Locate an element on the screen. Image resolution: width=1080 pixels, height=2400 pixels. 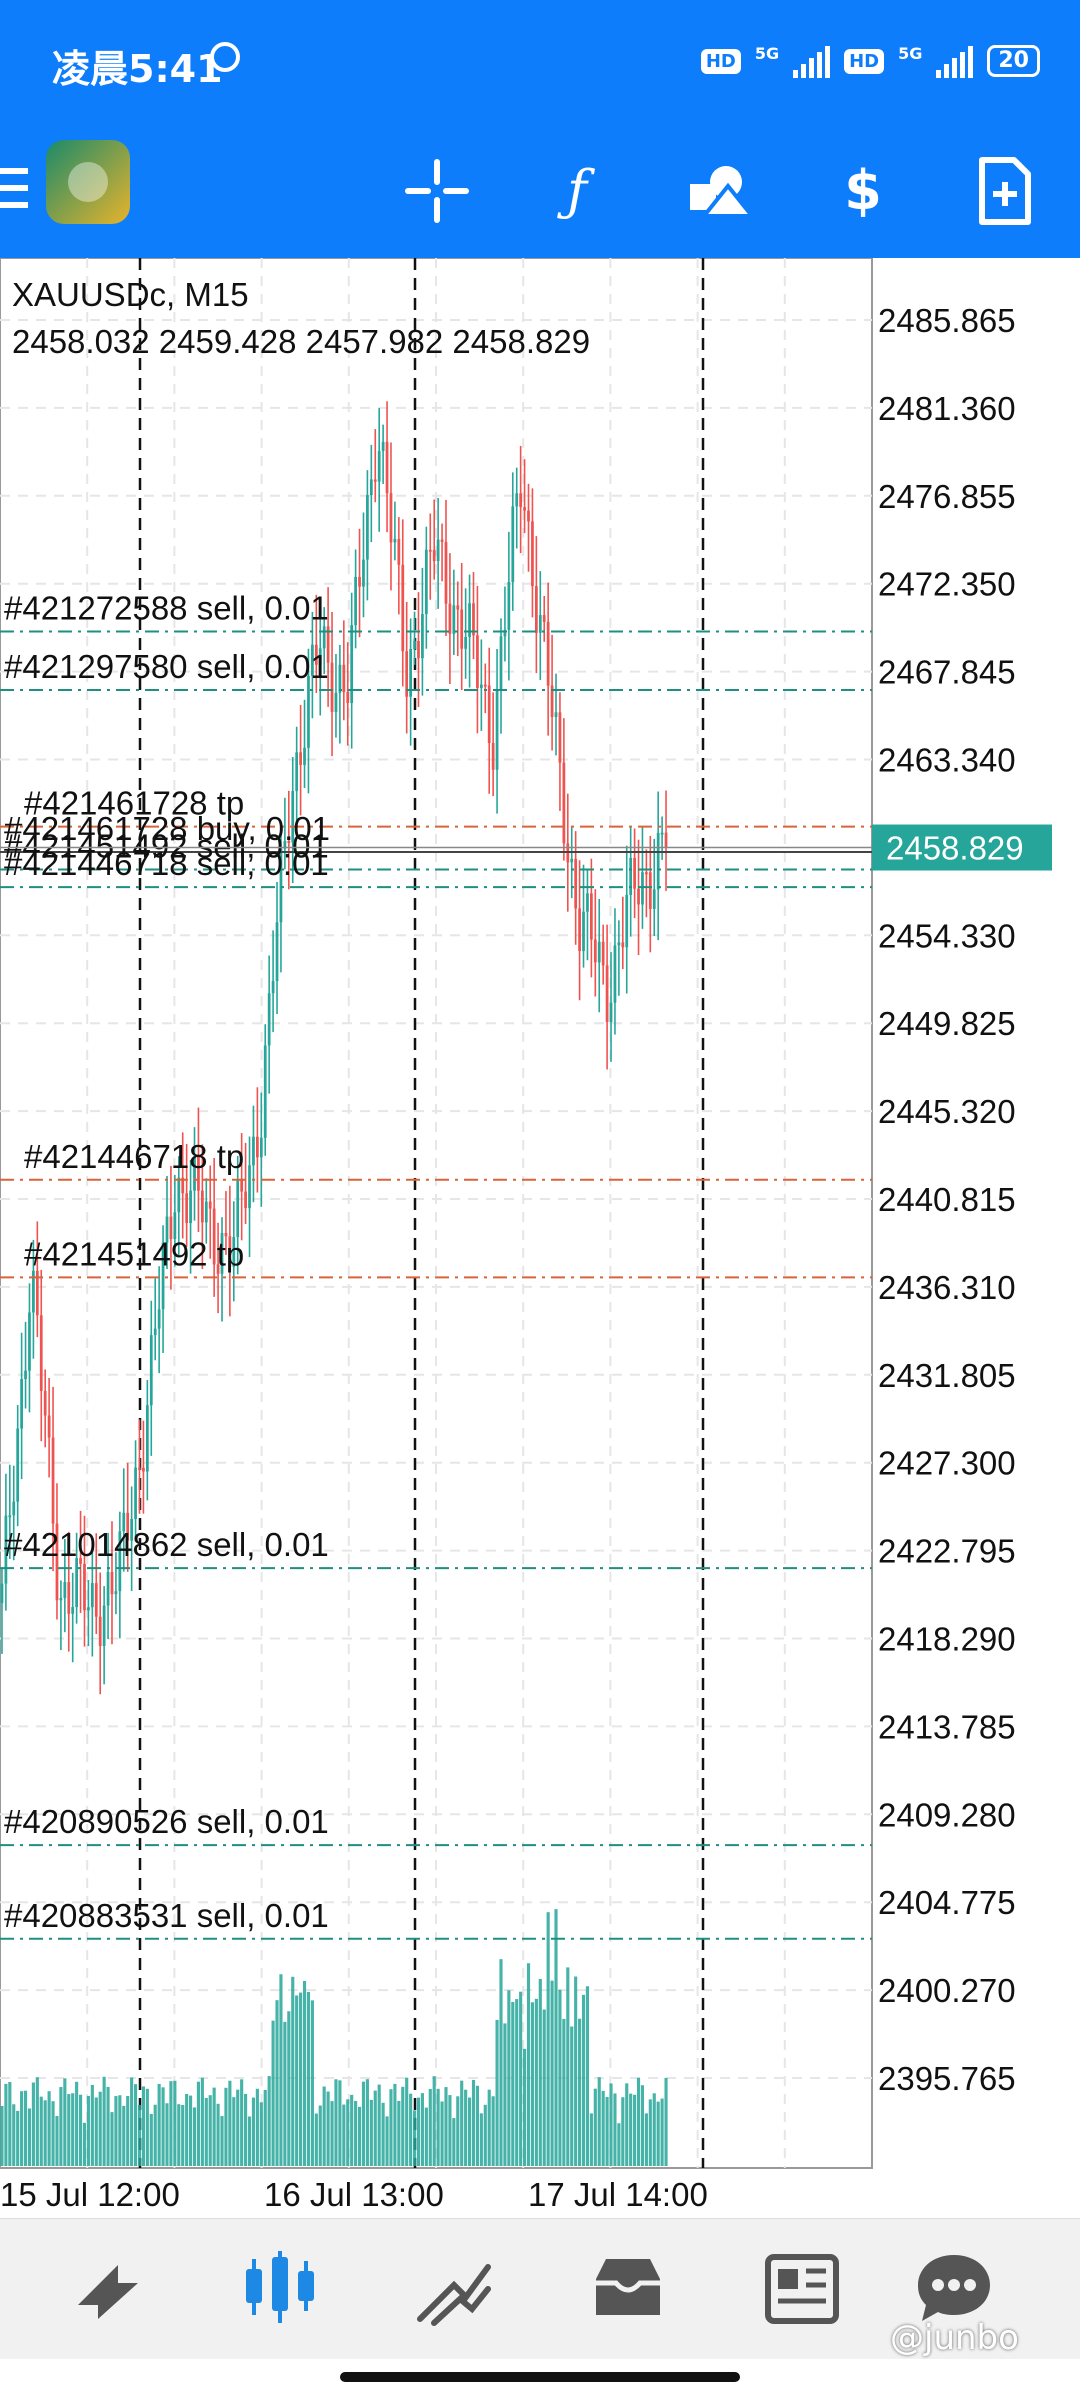
news-icon is located at coordinates (802, 2289).